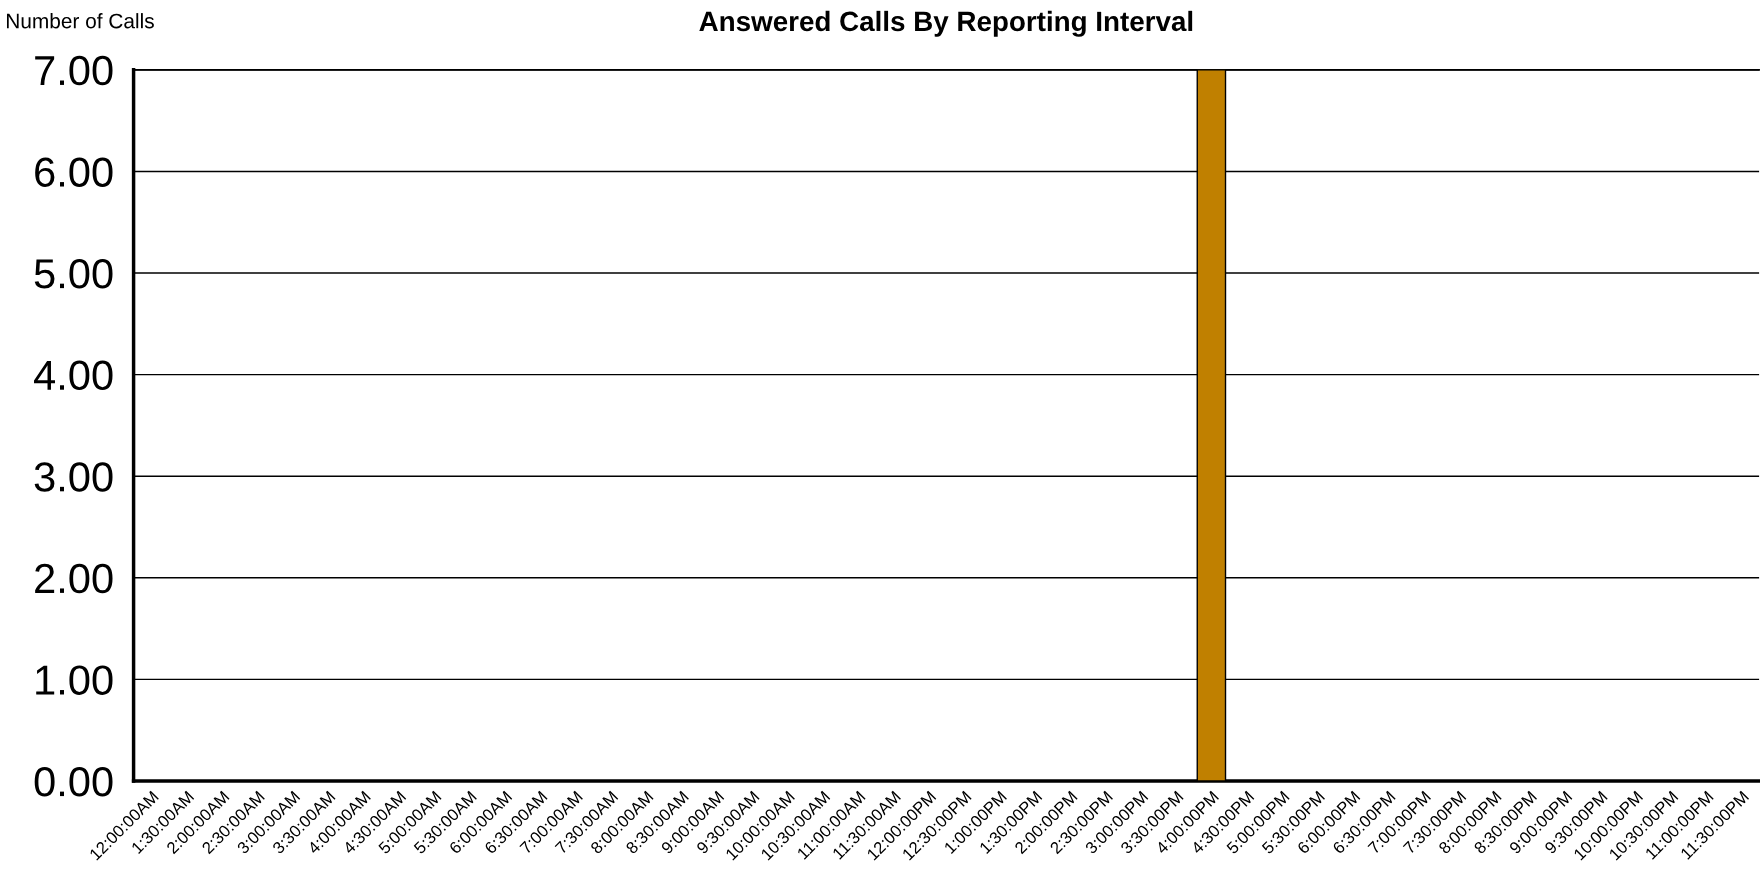 This screenshot has height=873, width=1760. Describe the element at coordinates (946, 23) in the screenshot. I see `chart-title: Answered Calls By Reporting Interval` at that location.